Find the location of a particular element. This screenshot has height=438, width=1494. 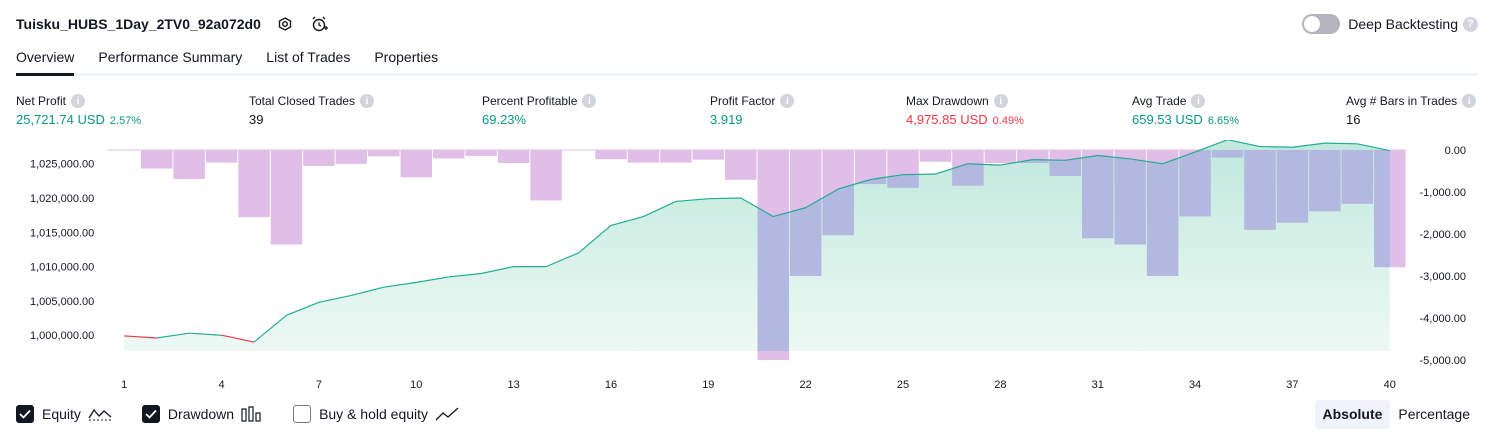

deep-backtesting-label: Deep Backtesting is located at coordinates (1403, 24).